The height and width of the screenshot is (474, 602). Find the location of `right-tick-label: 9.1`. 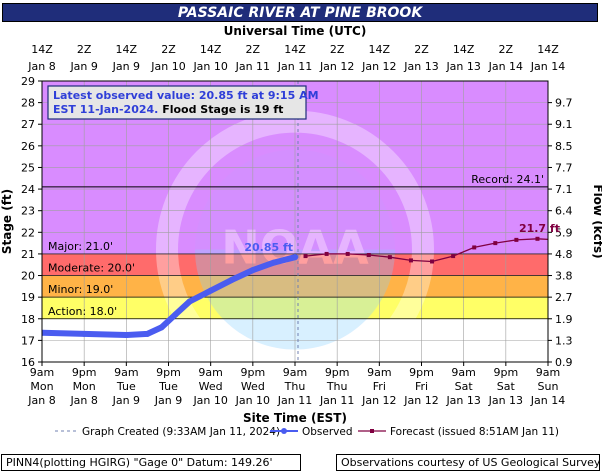

right-tick-label: 9.1 is located at coordinates (564, 124).